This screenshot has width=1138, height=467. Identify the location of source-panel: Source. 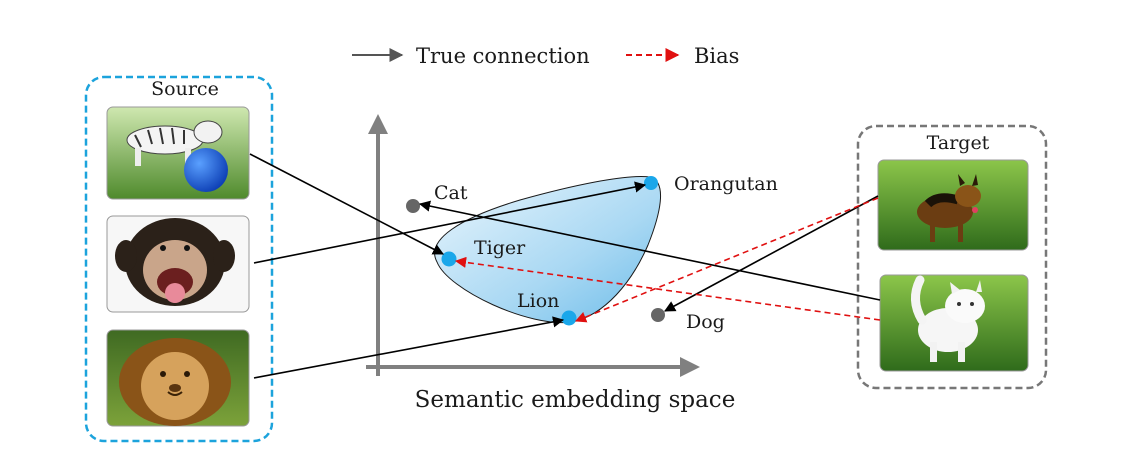
(179, 259).